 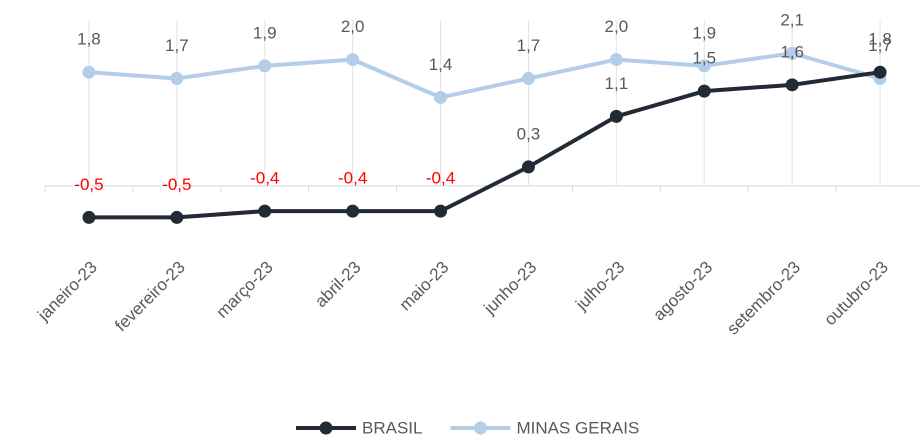 I want to click on data-label: 0,3, so click(x=529, y=133).